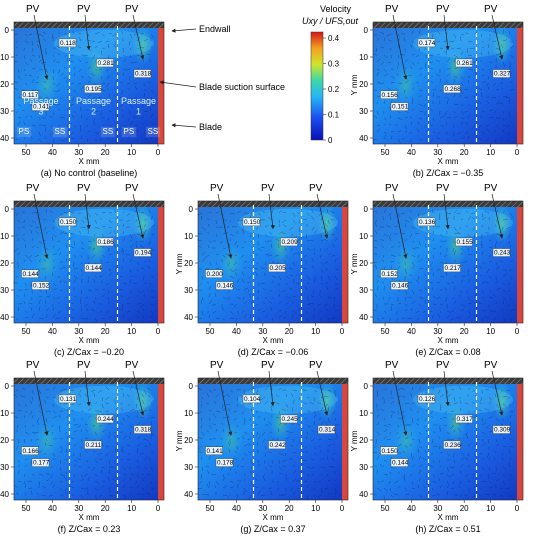 Image resolution: width=543 pixels, height=550 pixels. Describe the element at coordinates (89, 173) in the screenshot. I see `panel-caption: (a) No control (baseline)` at that location.